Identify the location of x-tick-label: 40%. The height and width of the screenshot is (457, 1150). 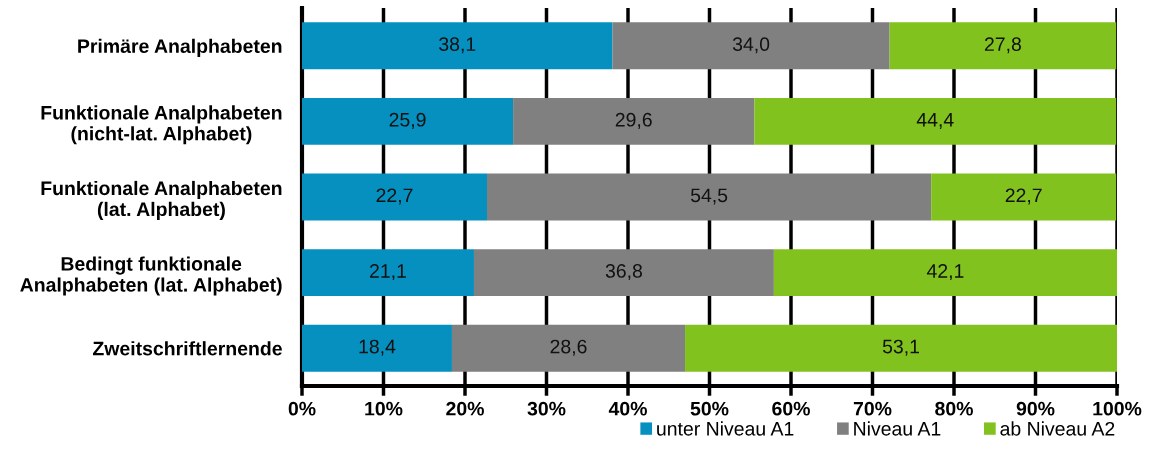
(627, 408).